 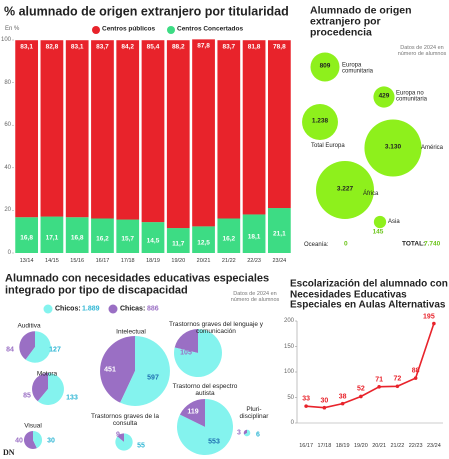 What do you see at coordinates (254, 261) in the screenshot?
I see `x-tick-label: 22/23` at bounding box center [254, 261].